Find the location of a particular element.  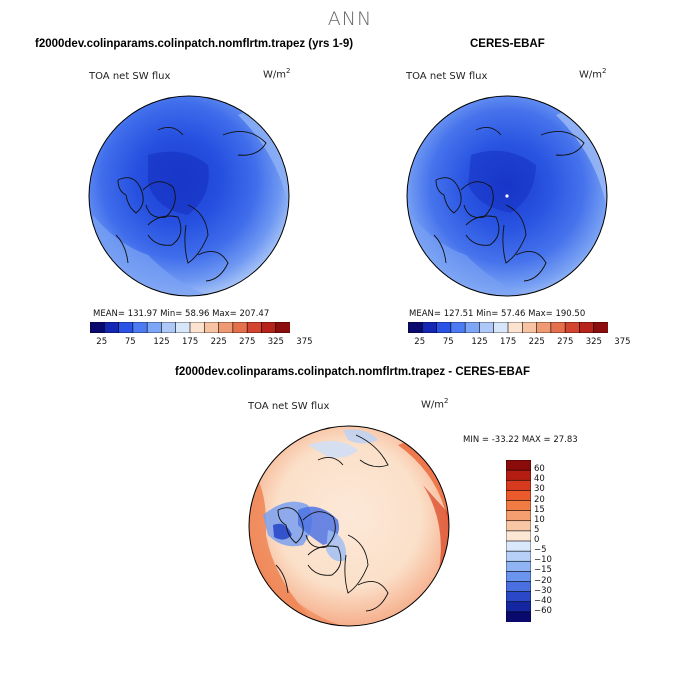

diff-variable-label: TOA net SW flux is located at coordinates (289, 406).